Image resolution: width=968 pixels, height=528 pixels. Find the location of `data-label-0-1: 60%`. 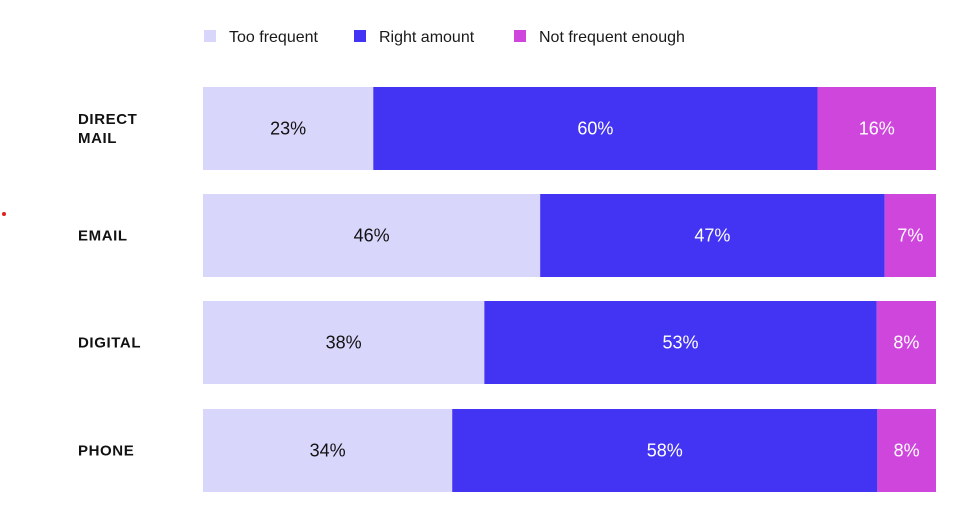

data-label-0-1: 60% is located at coordinates (595, 129).